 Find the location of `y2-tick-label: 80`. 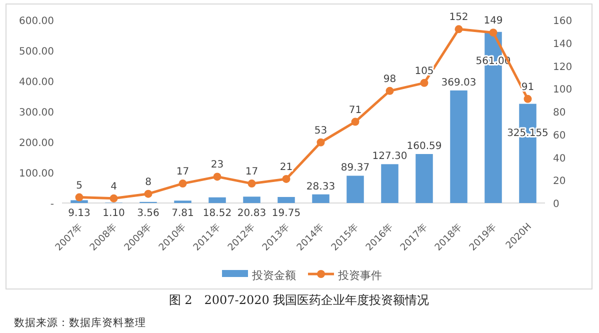

y2-tick-label: 80 is located at coordinates (559, 113).